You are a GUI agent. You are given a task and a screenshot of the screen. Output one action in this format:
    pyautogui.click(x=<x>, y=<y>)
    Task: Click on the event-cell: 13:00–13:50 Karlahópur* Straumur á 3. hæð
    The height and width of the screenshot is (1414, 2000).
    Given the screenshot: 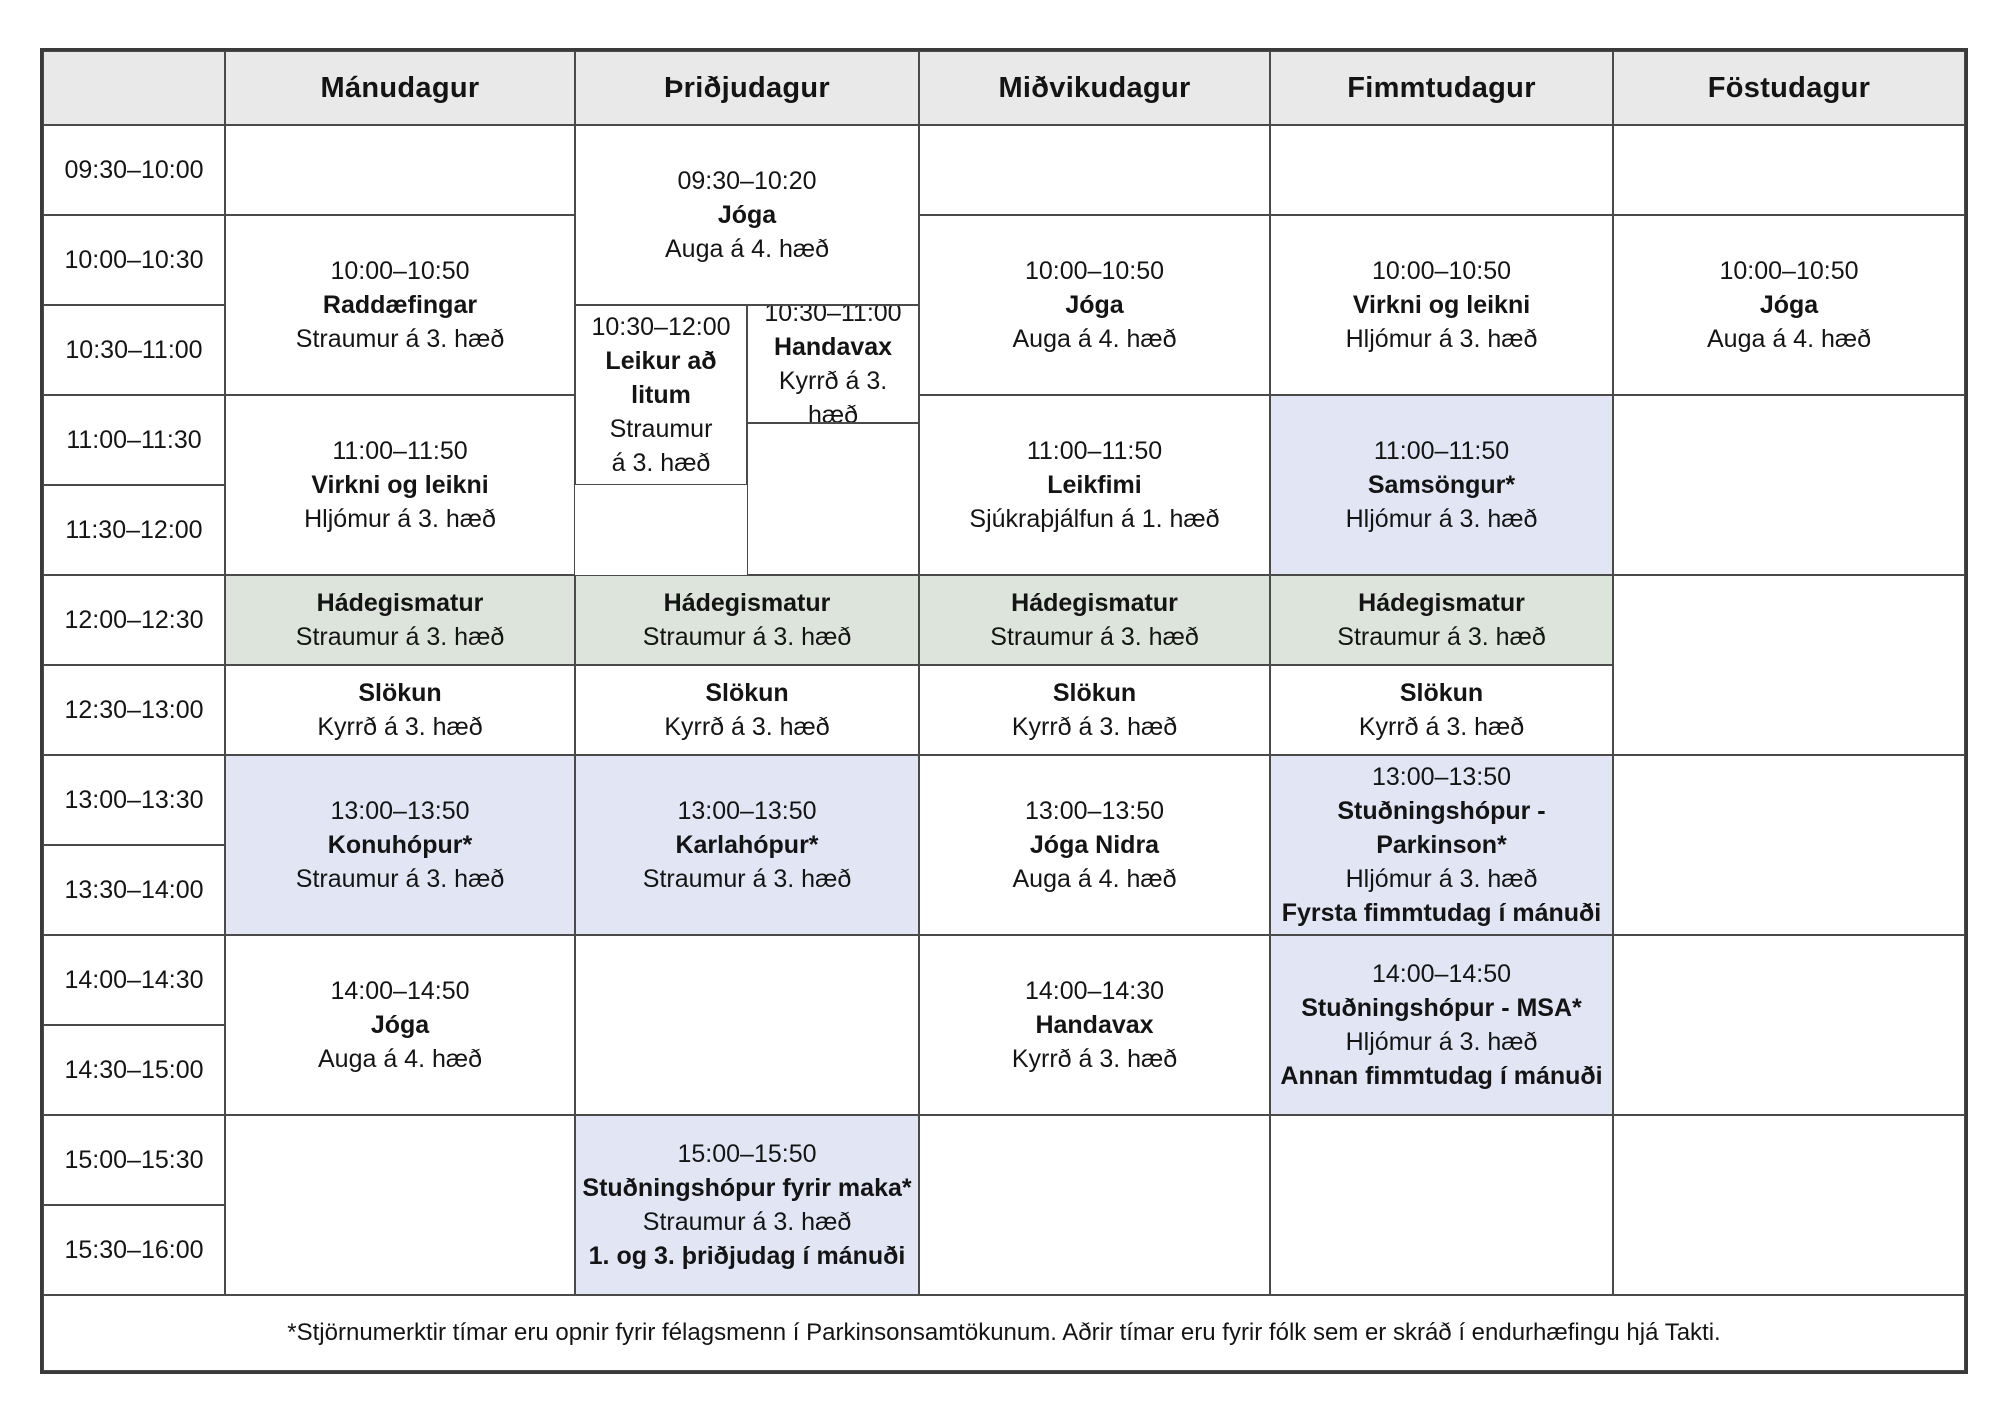 What is the action you would take?
    pyautogui.click(x=747, y=845)
    